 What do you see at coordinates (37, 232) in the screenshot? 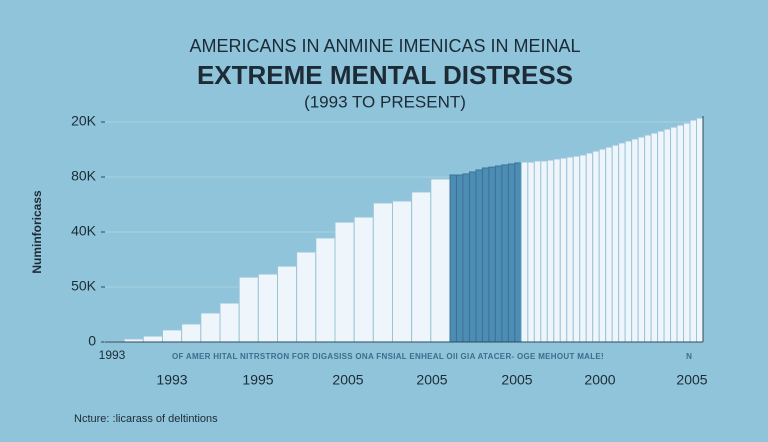
I see `y-axis-label: Numinforicass` at bounding box center [37, 232].